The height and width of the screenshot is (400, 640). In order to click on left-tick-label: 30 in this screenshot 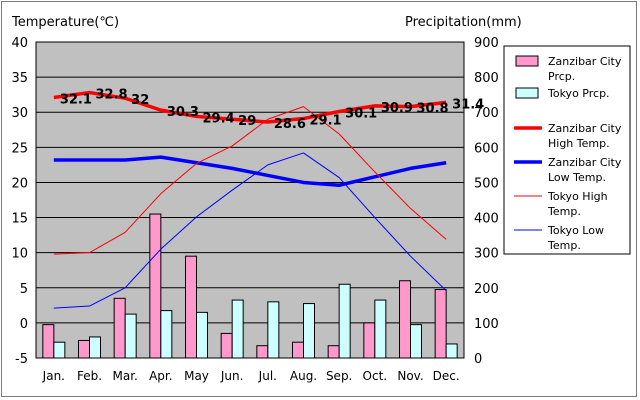, I will do `click(19, 113)`.